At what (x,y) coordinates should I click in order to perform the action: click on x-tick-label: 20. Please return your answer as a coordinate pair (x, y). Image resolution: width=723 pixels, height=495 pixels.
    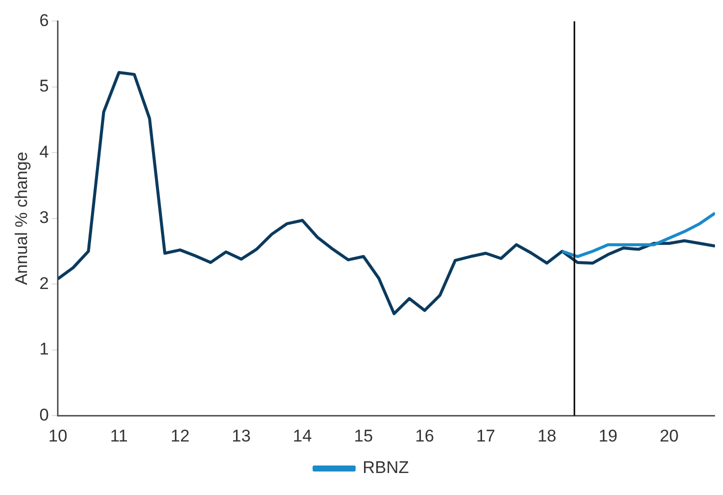
    Looking at the image, I should click on (669, 436).